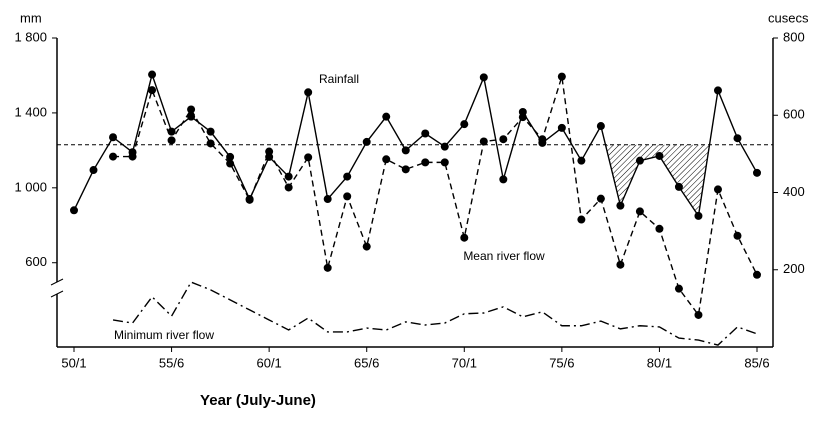  I want to click on x-axis-title: Year (July-June), so click(258, 400).